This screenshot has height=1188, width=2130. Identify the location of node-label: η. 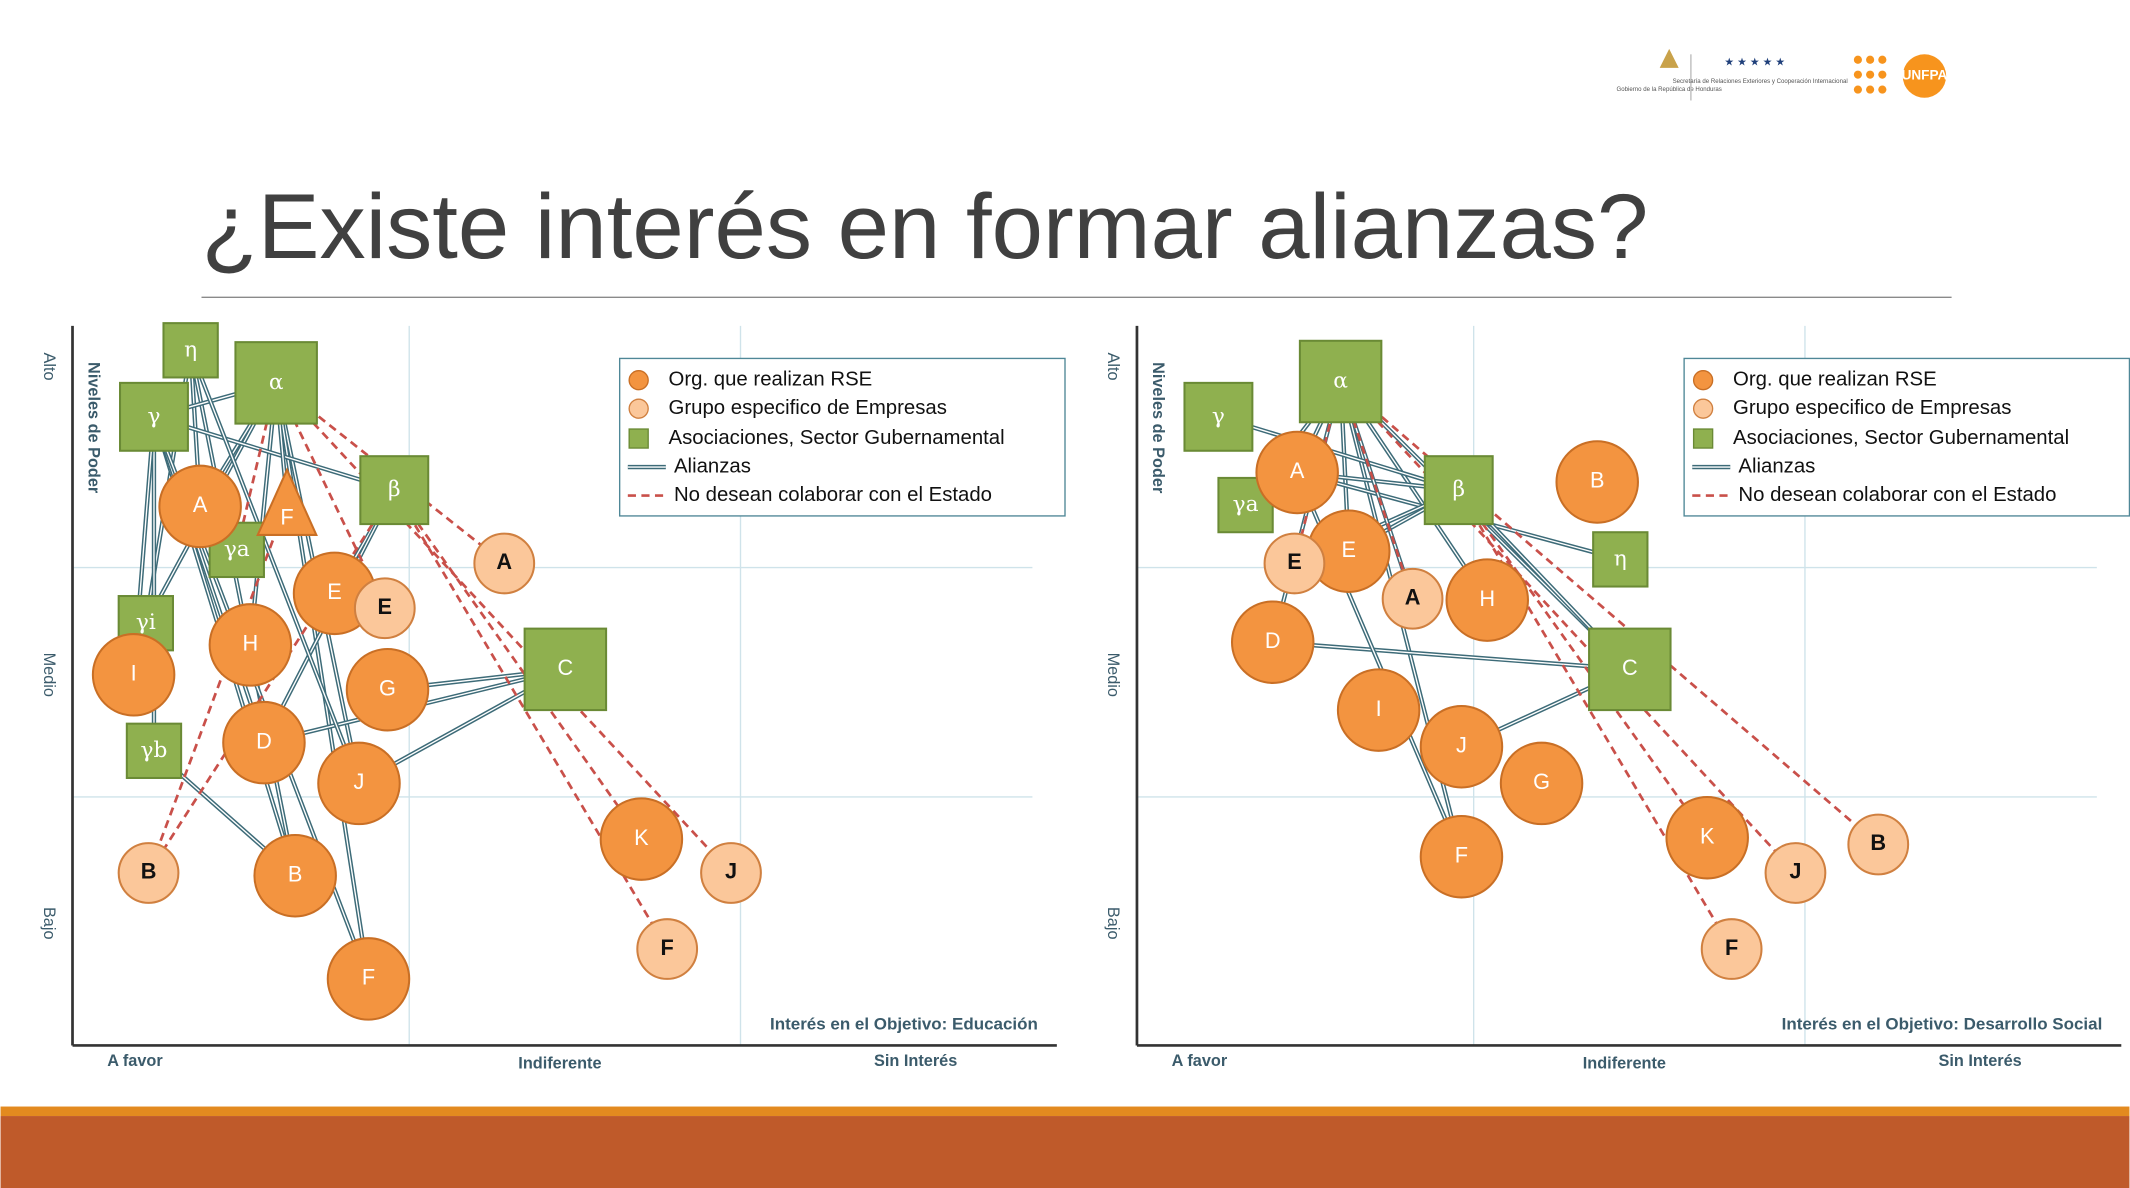
(190, 349).